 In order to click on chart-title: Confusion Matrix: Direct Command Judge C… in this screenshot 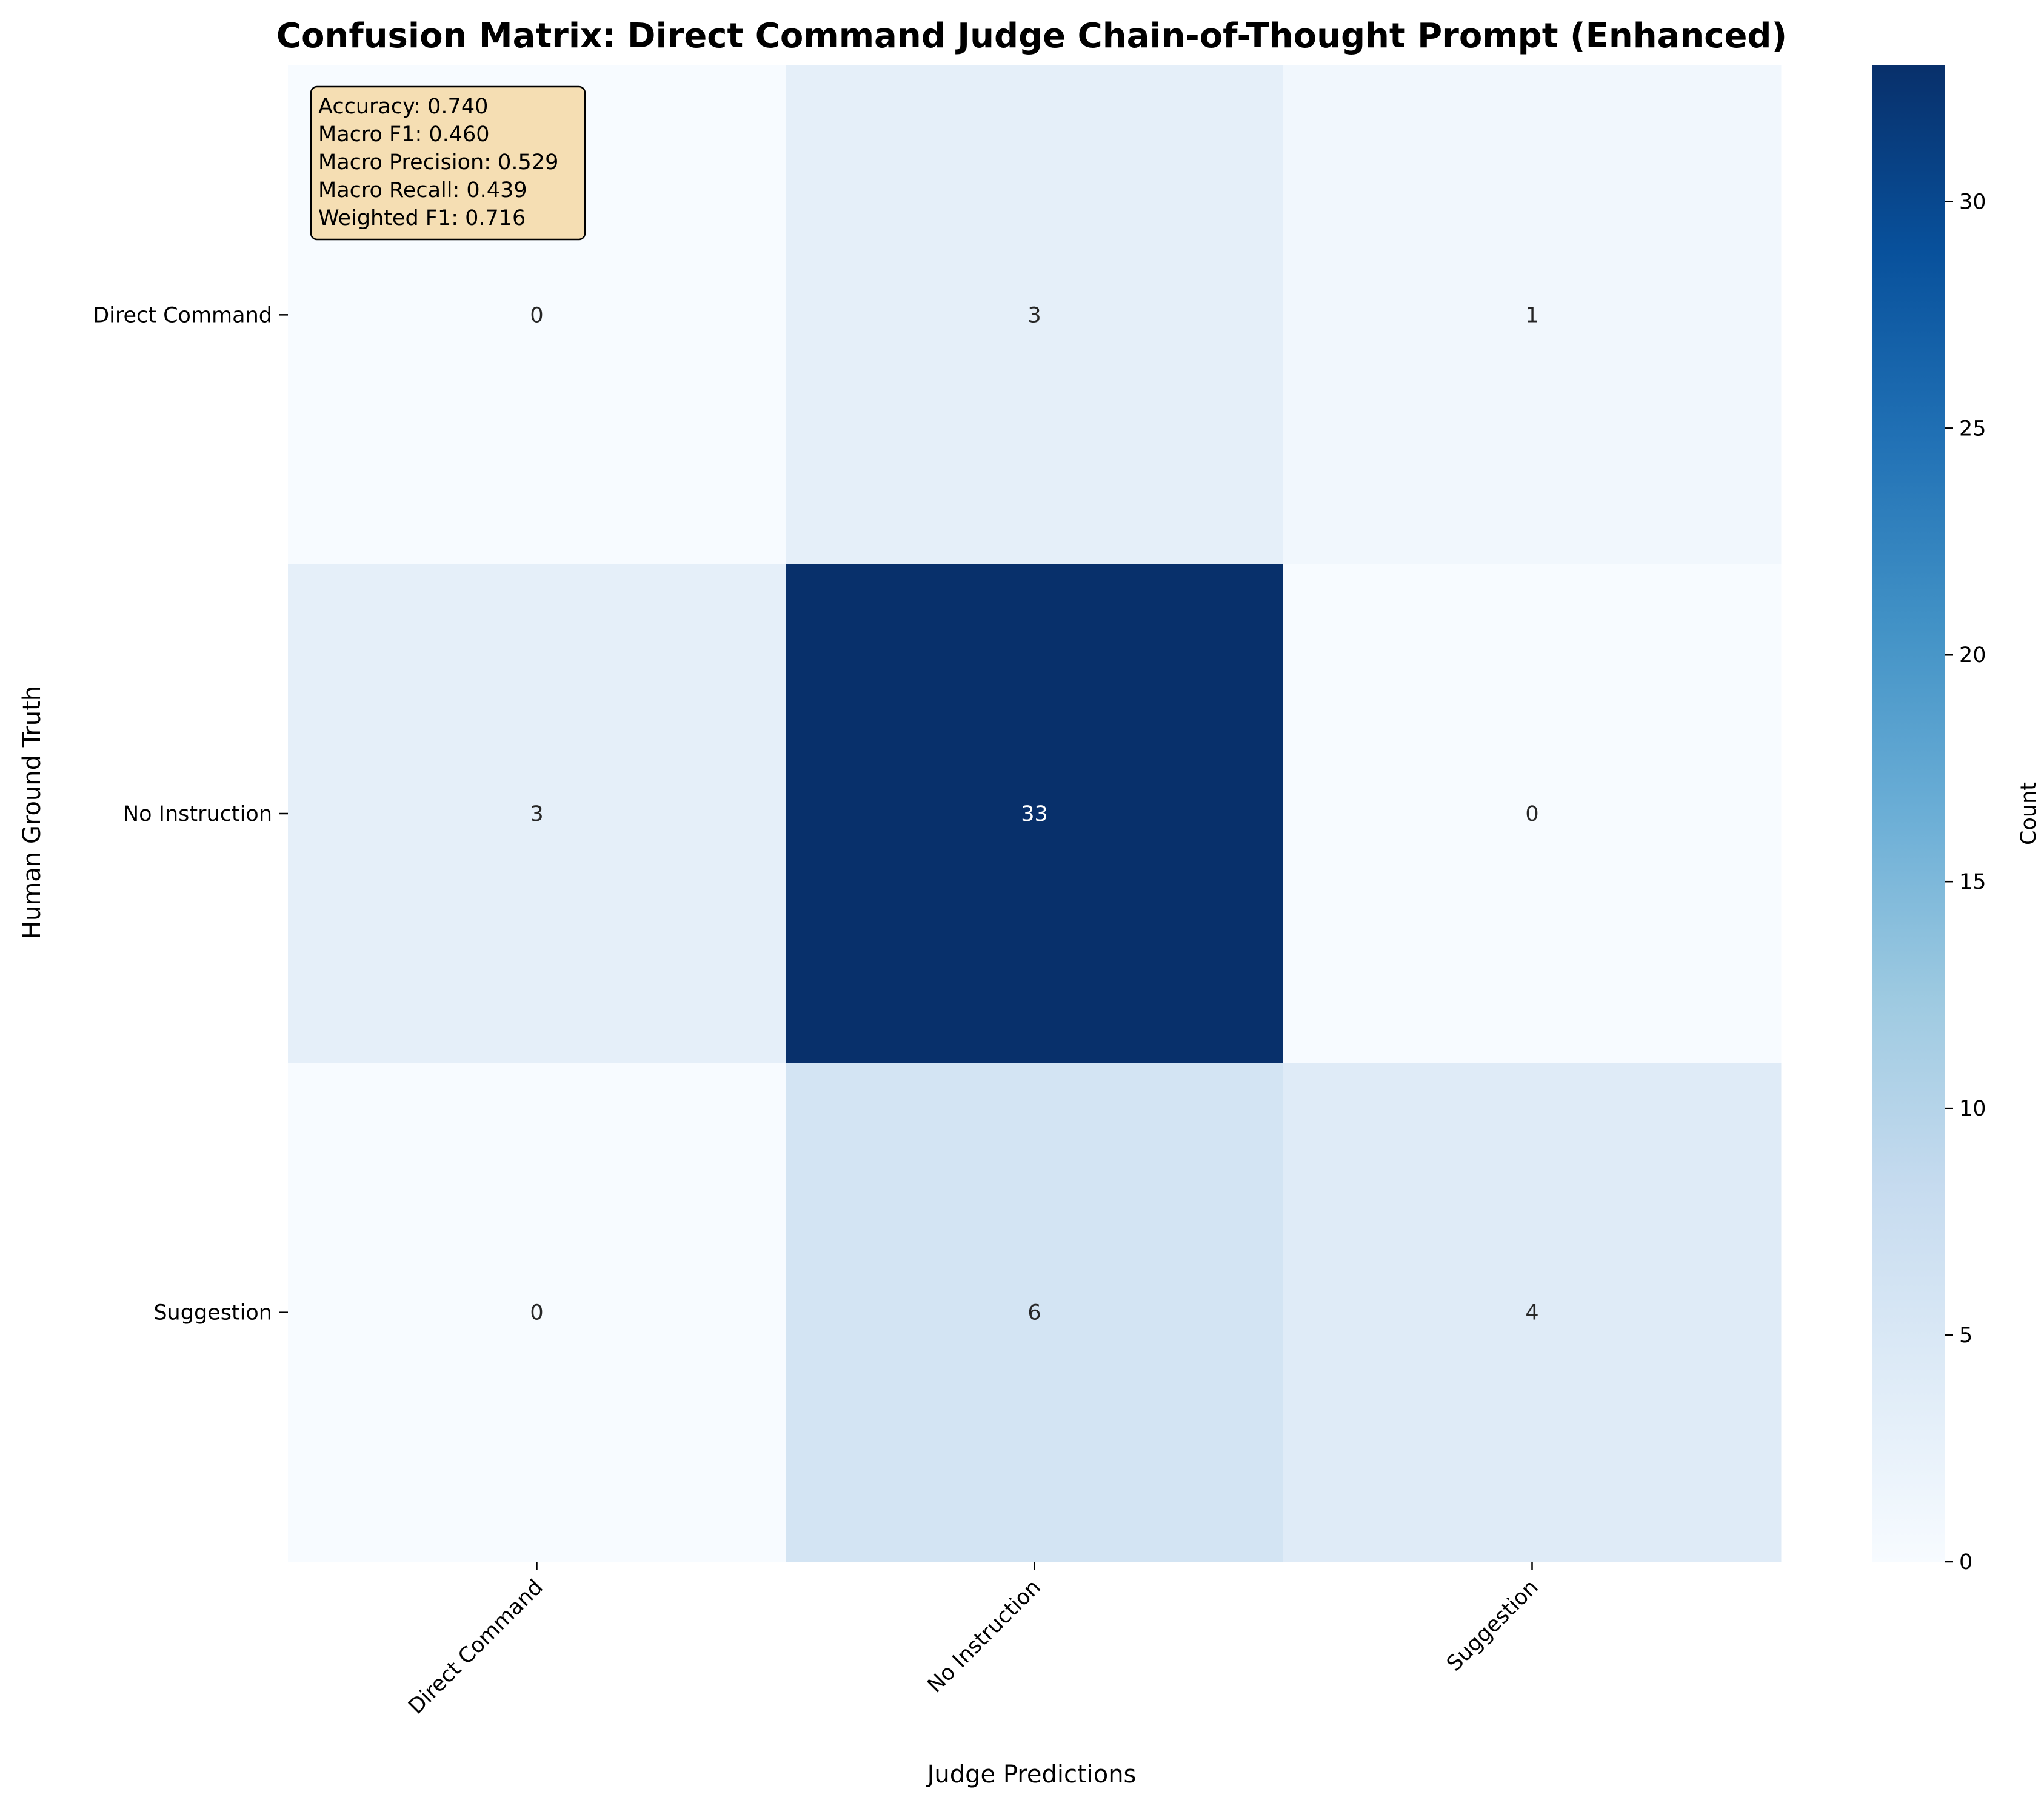, I will do `click(1031, 36)`.